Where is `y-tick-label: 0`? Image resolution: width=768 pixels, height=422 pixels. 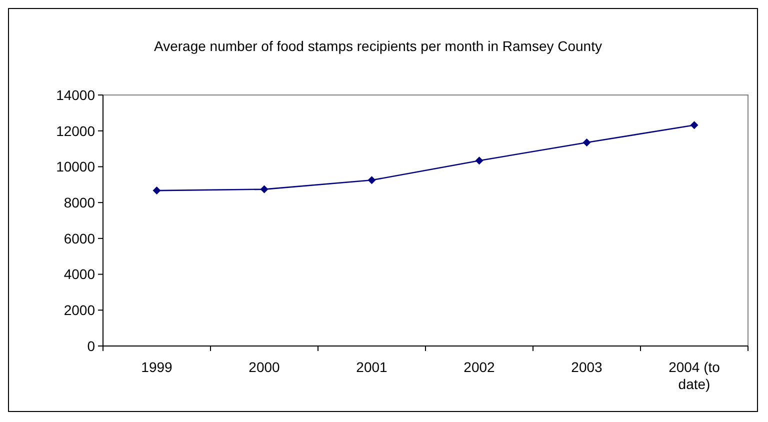 y-tick-label: 0 is located at coordinates (91, 346).